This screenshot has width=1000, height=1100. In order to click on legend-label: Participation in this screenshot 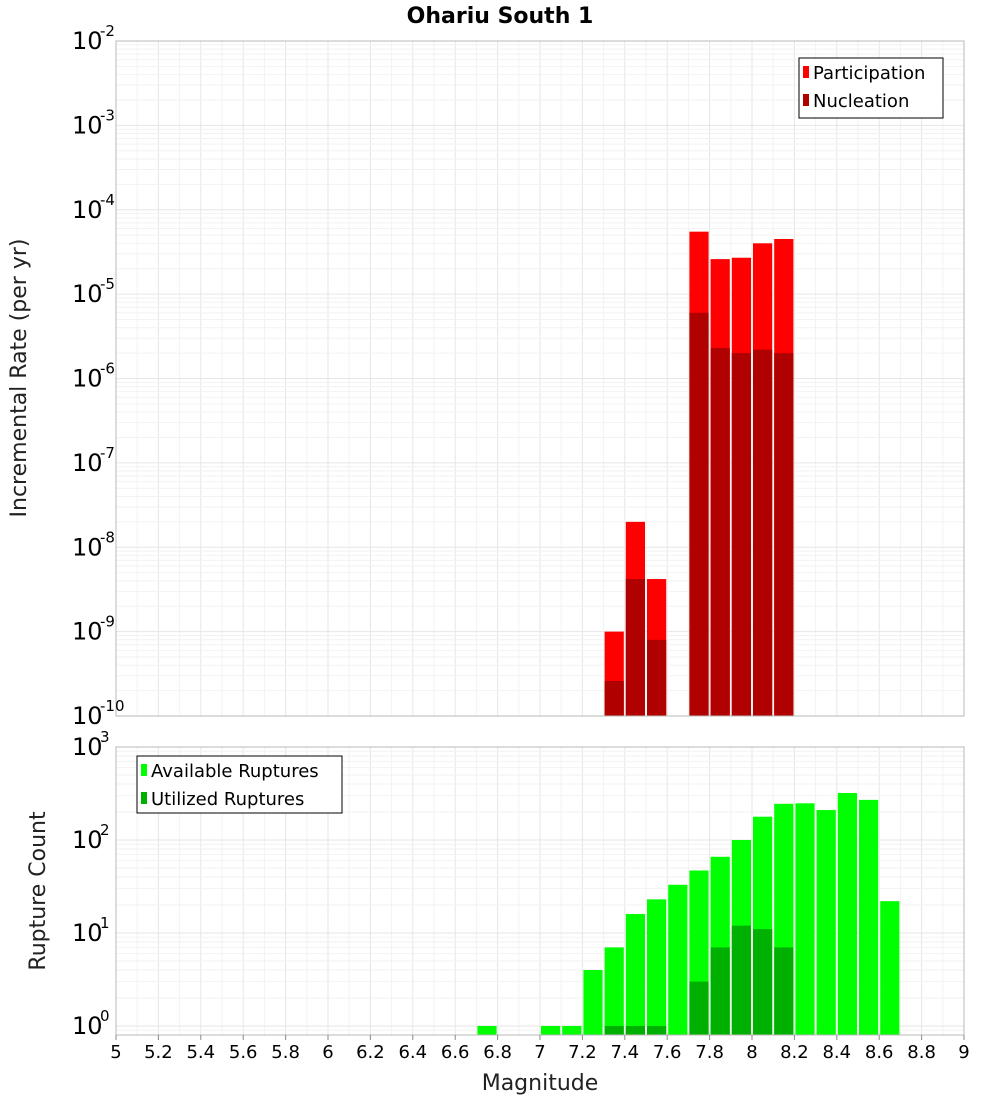, I will do `click(869, 73)`.